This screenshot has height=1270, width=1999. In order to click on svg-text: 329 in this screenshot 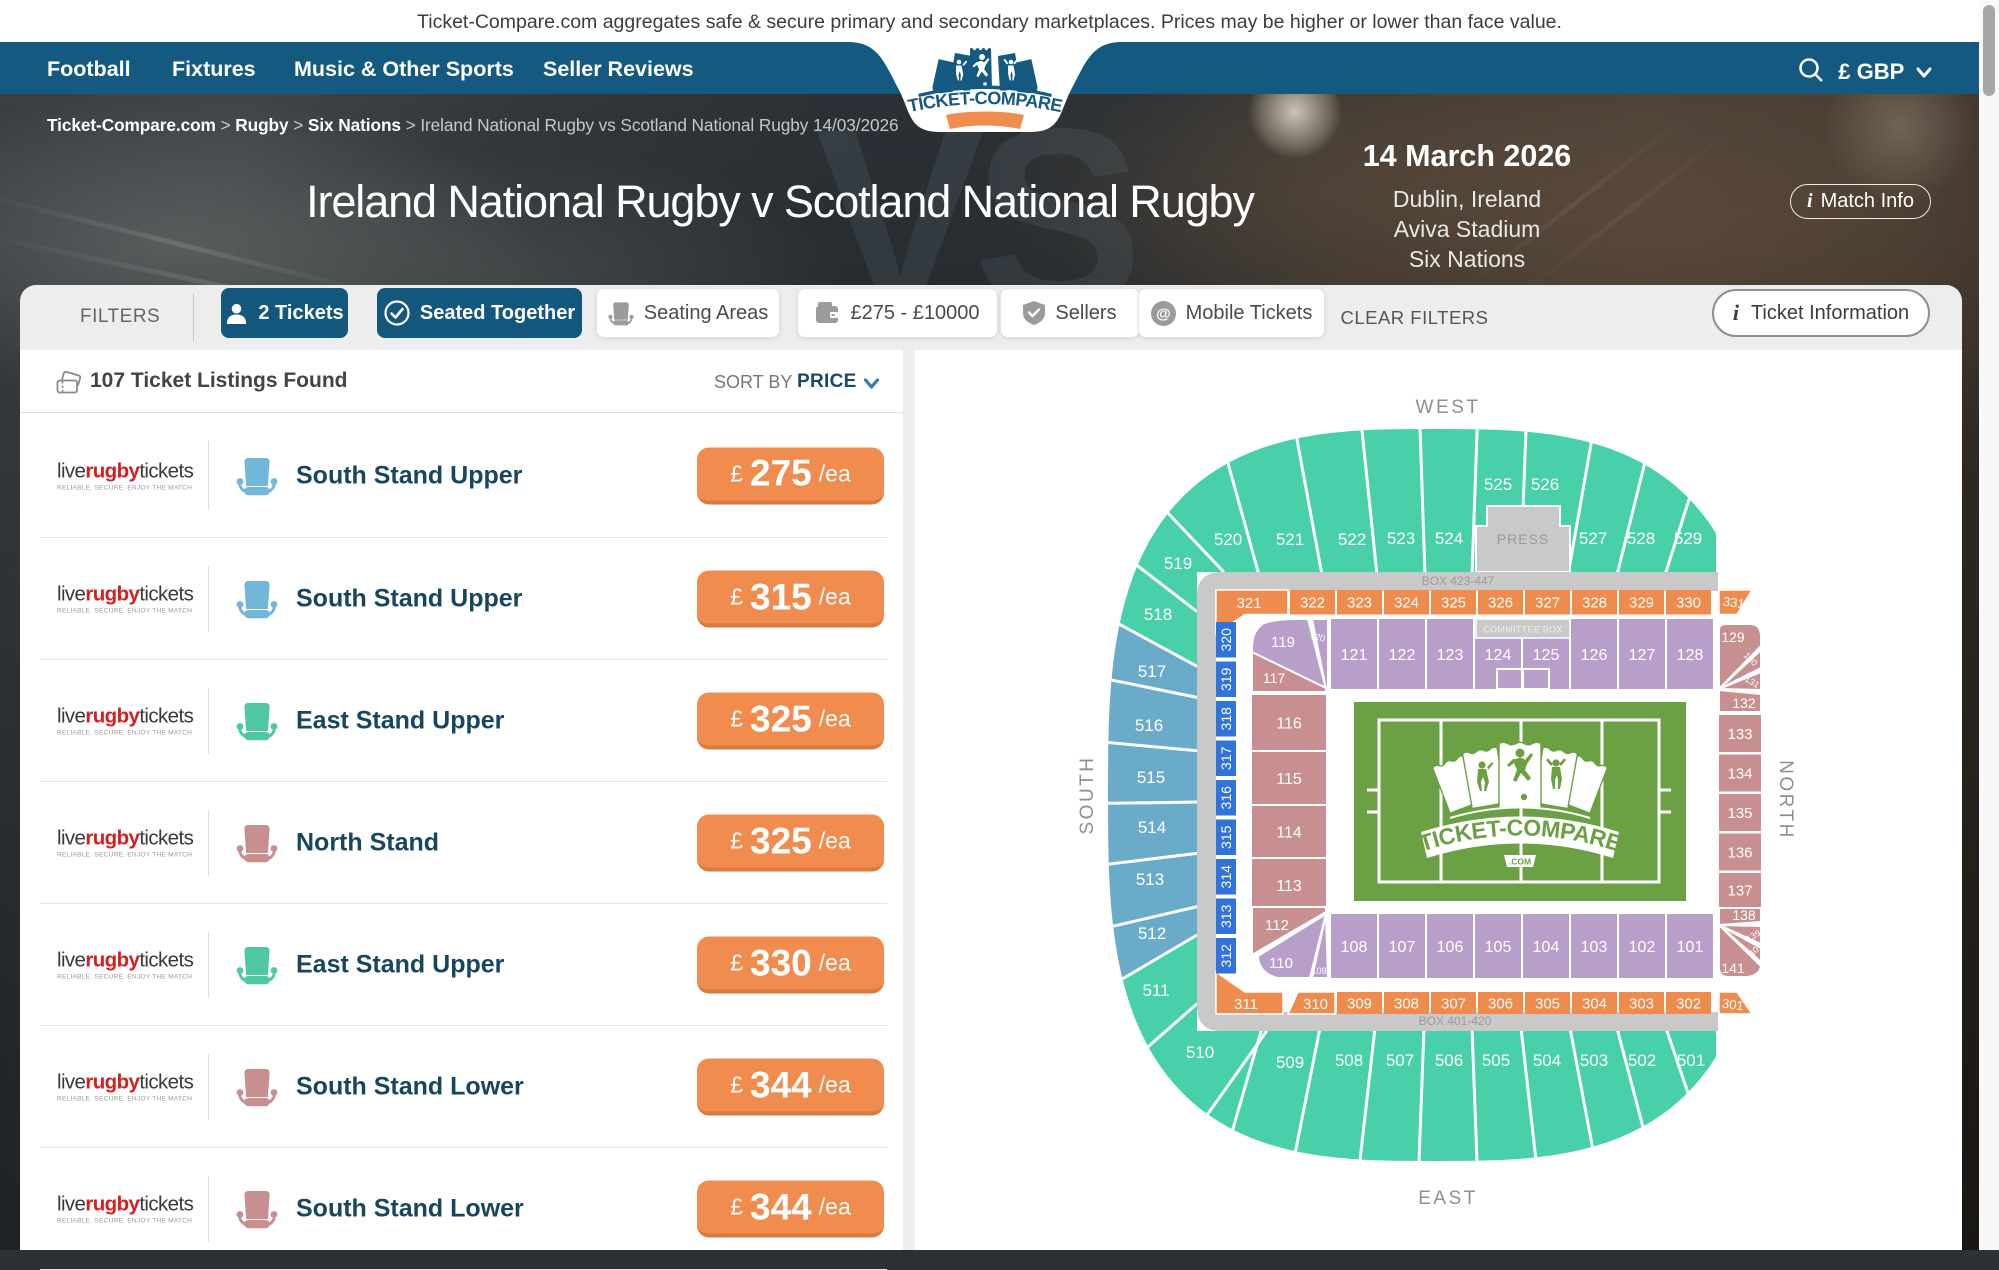, I will do `click(1641, 603)`.